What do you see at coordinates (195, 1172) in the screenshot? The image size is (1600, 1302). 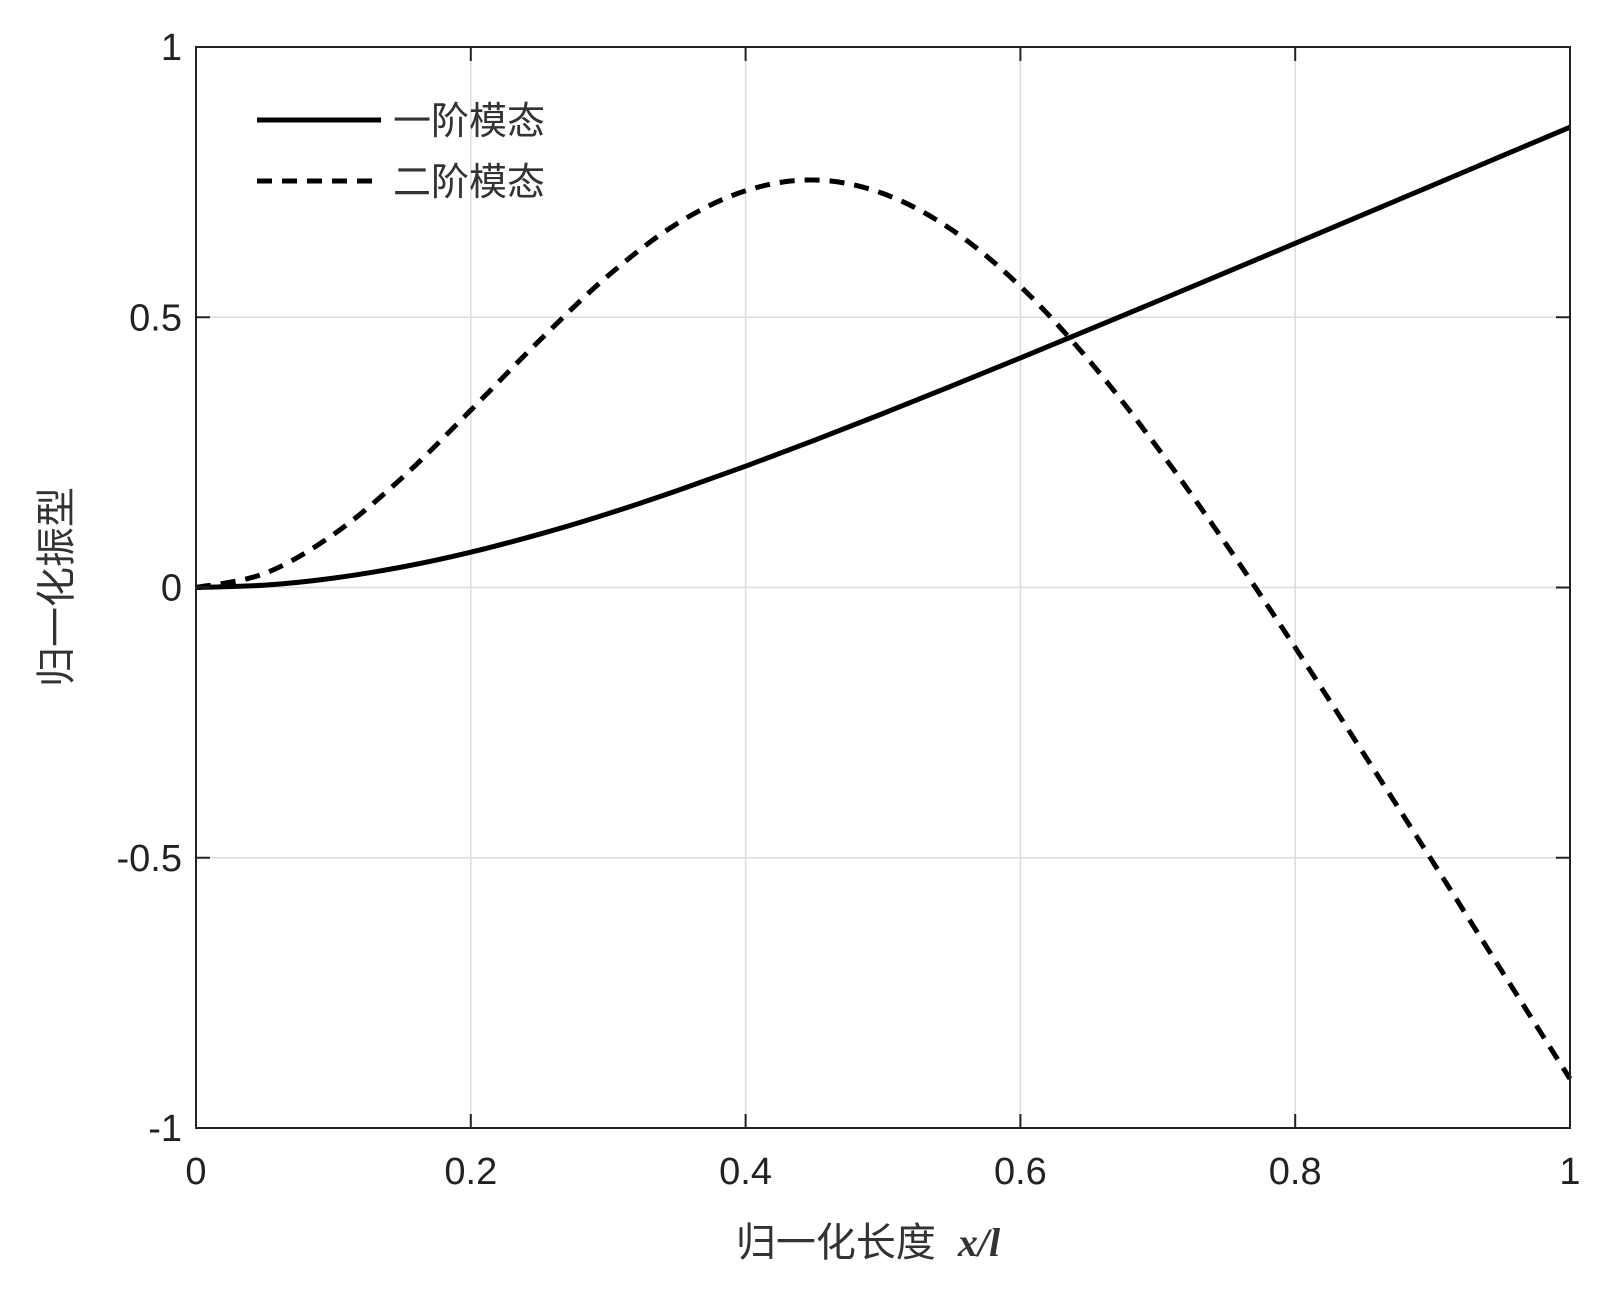 I see `x-tick-label: 0` at bounding box center [195, 1172].